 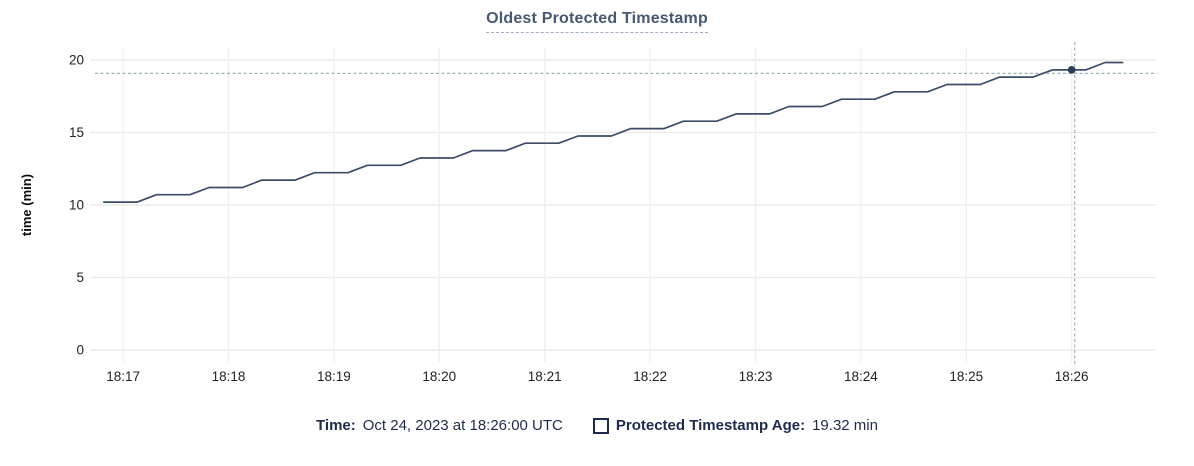 I want to click on y-tick-label: 0, so click(x=80, y=350).